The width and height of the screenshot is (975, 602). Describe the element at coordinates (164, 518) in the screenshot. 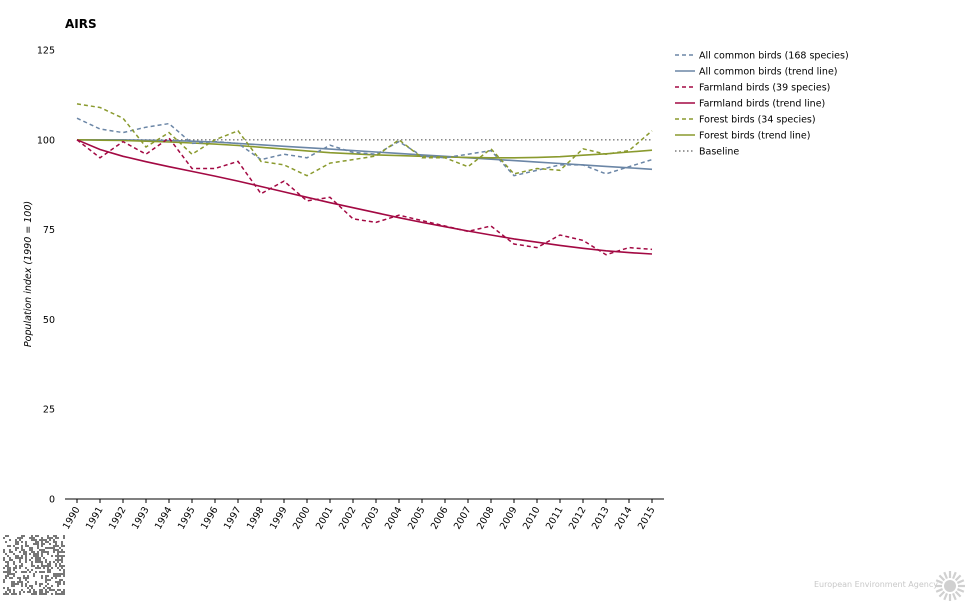

I see `x-tick-label: 1994` at that location.